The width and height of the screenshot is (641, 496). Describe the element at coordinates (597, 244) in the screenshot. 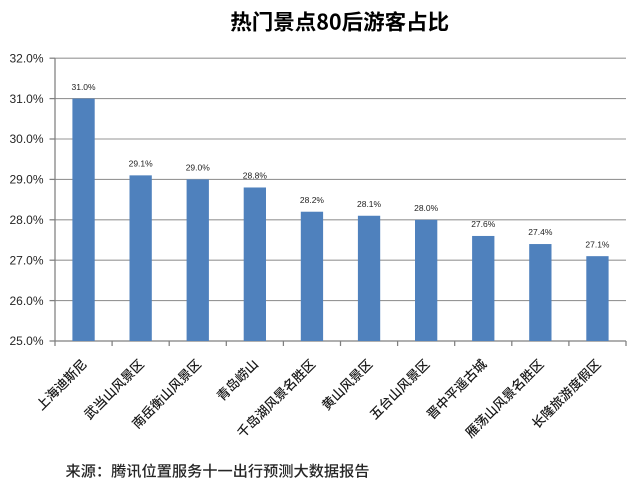

I see `svg-text: 27.1%` at that location.